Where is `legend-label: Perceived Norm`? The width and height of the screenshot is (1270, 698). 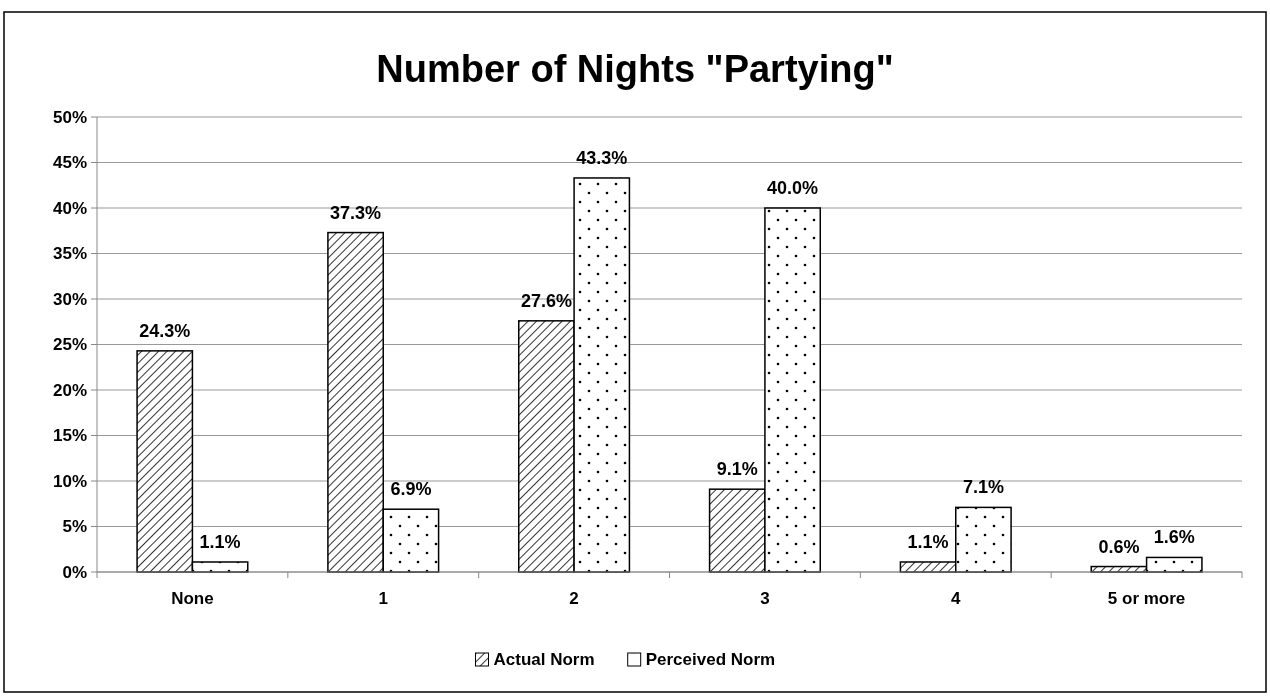
legend-label: Perceived Norm is located at coordinates (710, 659).